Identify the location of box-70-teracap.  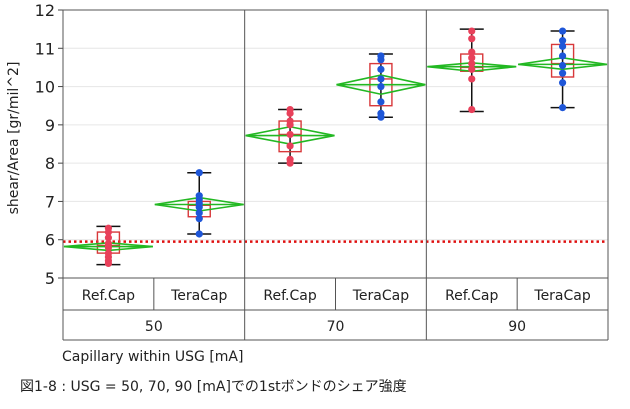
(381, 86).